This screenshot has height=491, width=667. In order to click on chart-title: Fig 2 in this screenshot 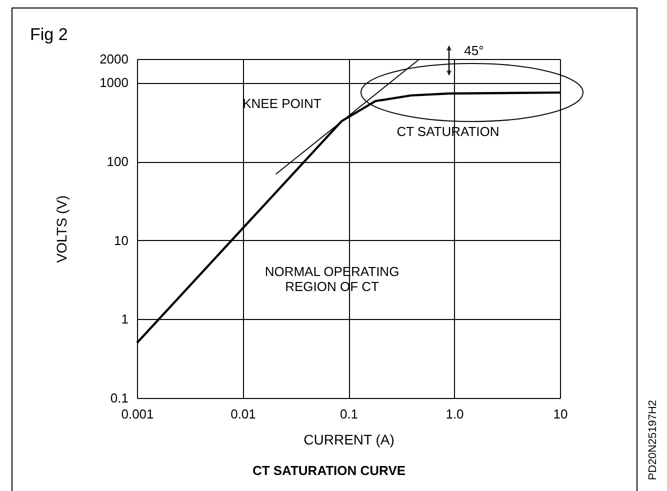, I will do `click(49, 34)`.